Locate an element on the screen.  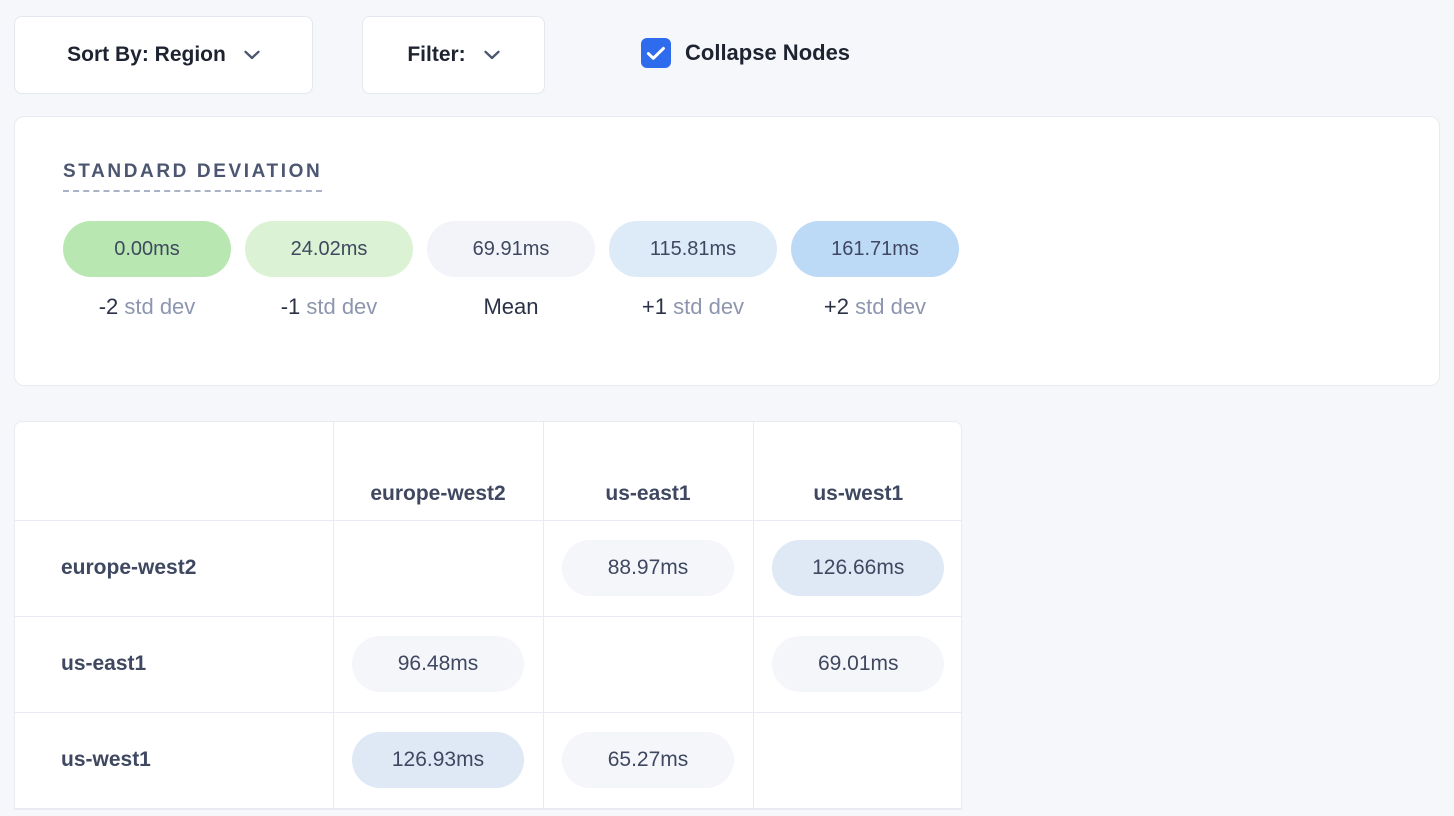
check-icon is located at coordinates (656, 53).